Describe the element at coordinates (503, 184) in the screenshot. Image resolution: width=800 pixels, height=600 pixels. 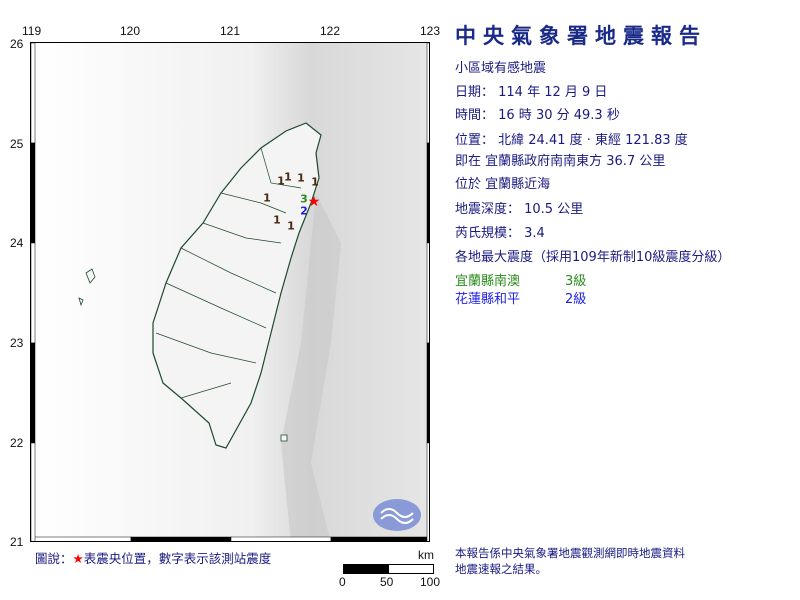
I see `quake-area: 位於 宜蘭縣近海` at that location.